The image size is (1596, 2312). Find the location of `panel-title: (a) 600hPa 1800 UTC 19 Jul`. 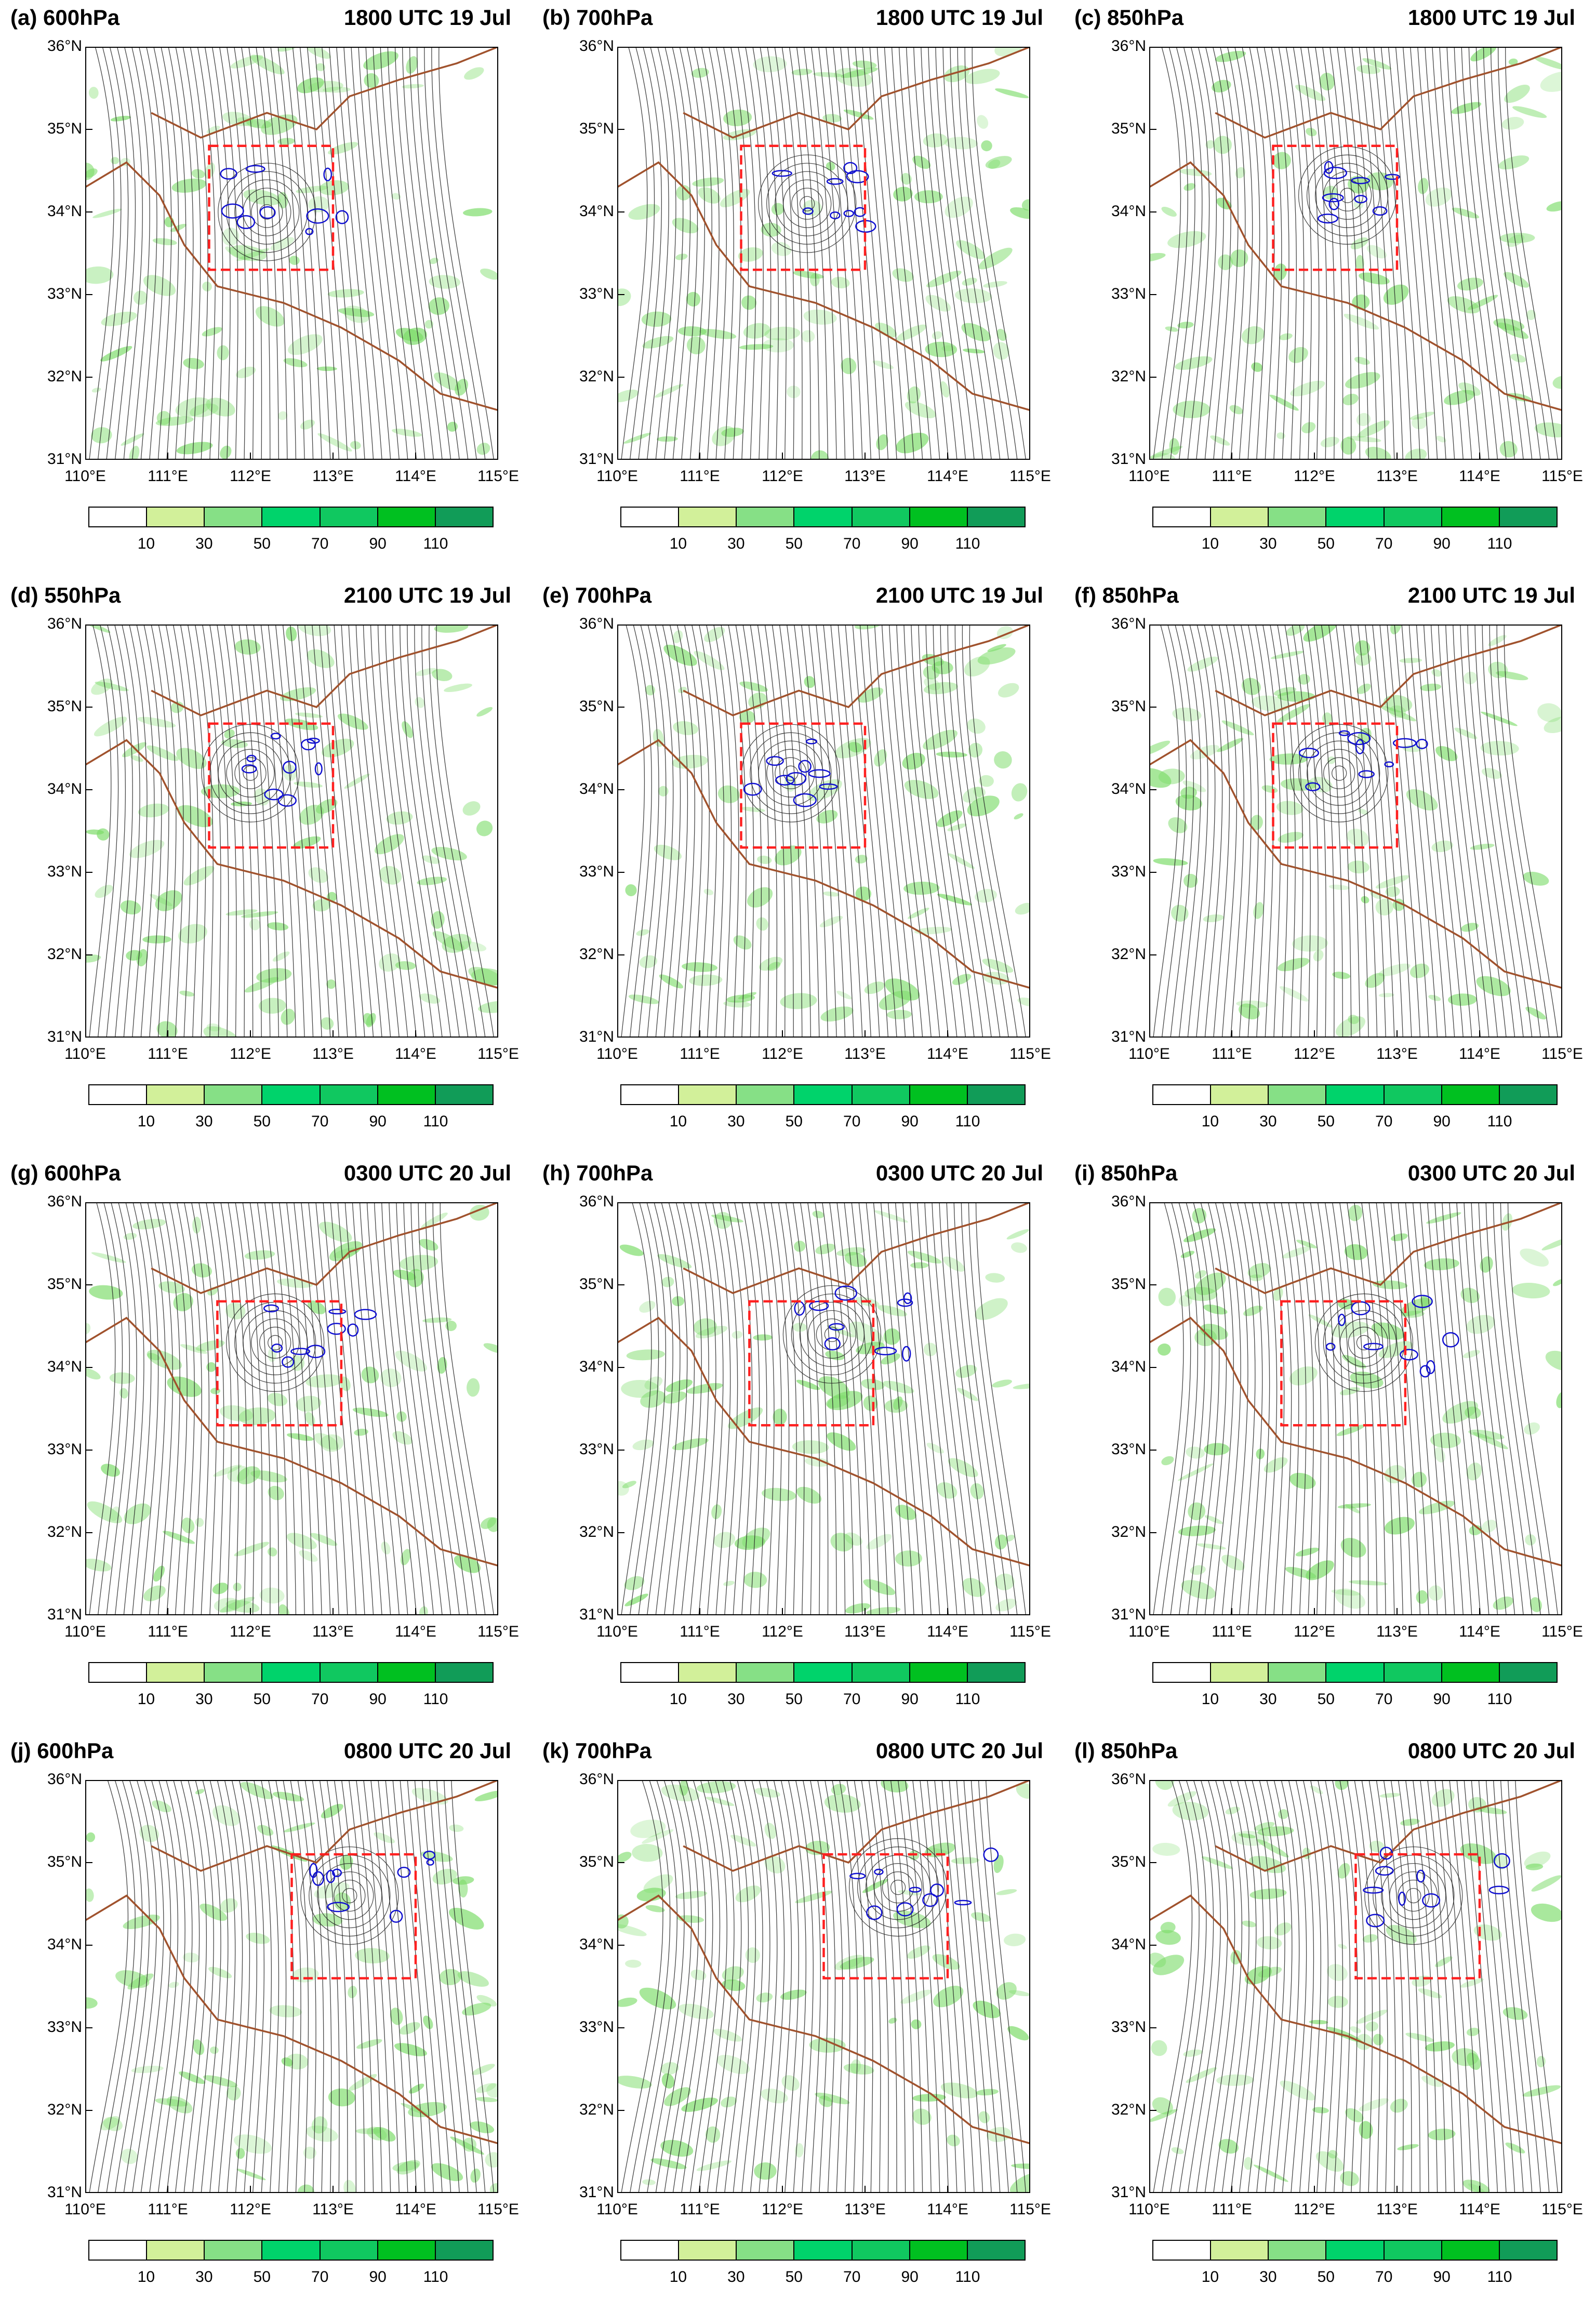

panel-title: (a) 600hPa 1800 UTC 19 Jul is located at coordinates (266, 18).